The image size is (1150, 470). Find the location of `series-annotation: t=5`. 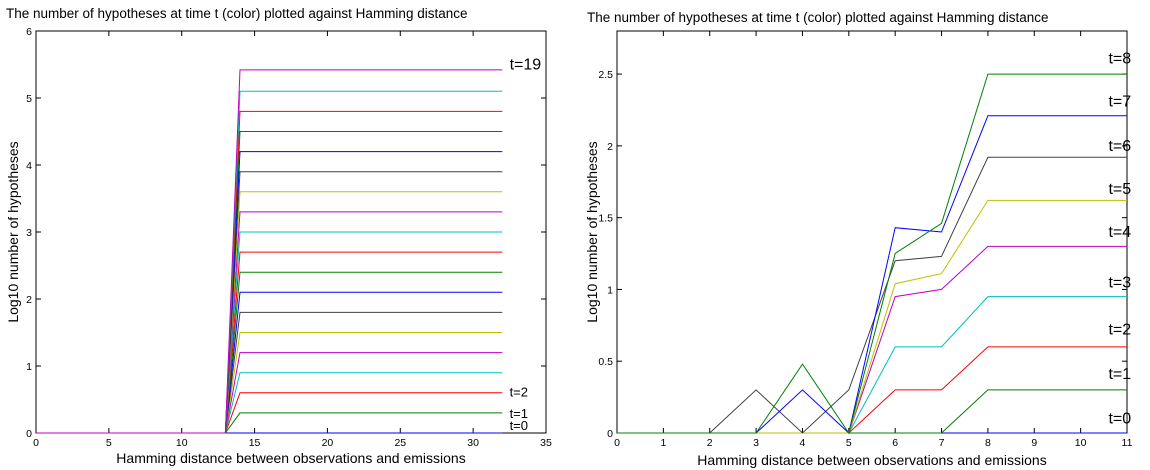

series-annotation: t=5 is located at coordinates (1119, 189).